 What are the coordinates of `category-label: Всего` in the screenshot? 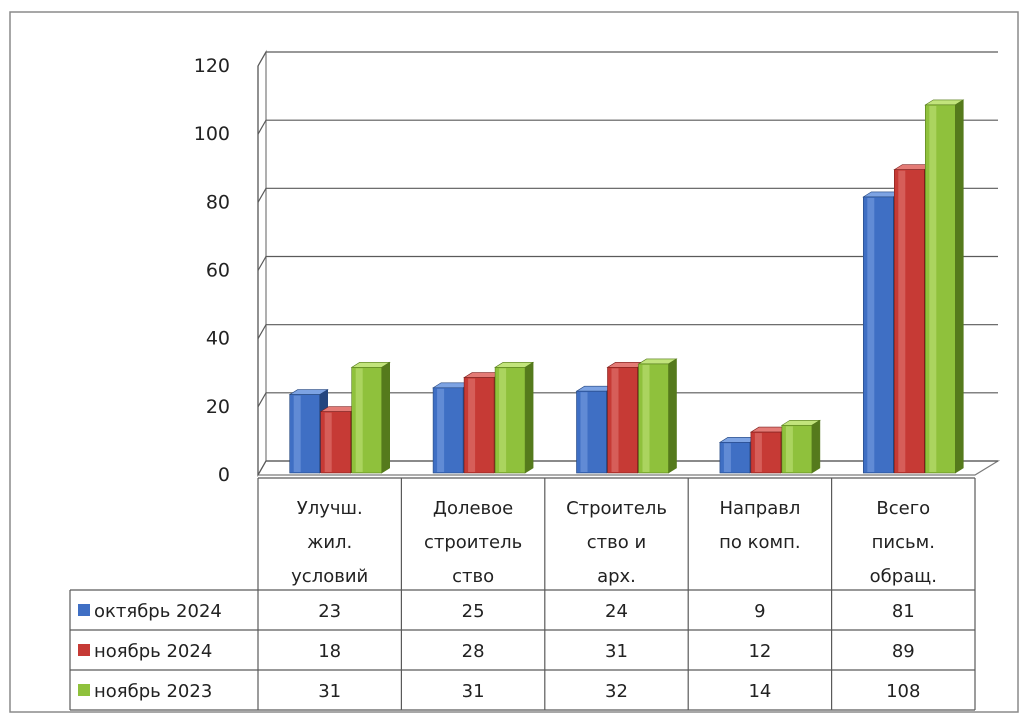 It's located at (903, 508).